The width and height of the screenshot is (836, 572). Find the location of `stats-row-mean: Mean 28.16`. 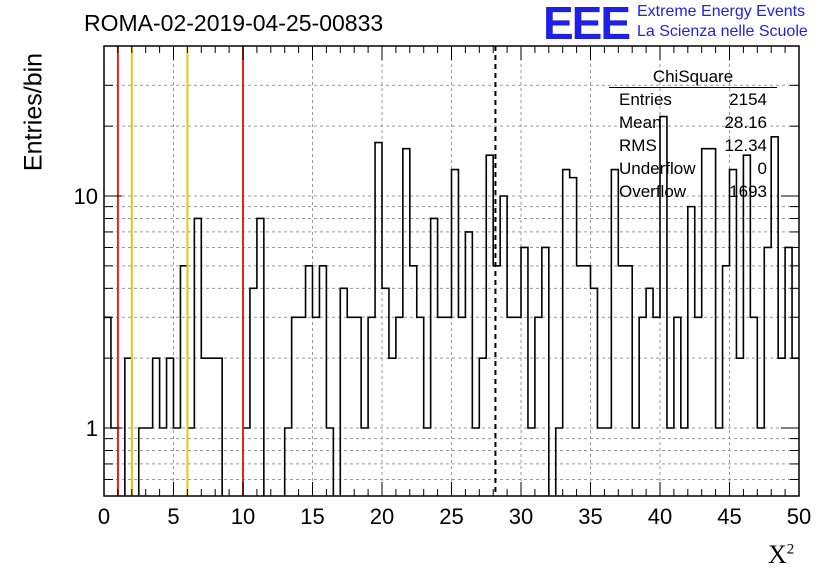

stats-row-mean: Mean 28.16 is located at coordinates (693, 122).